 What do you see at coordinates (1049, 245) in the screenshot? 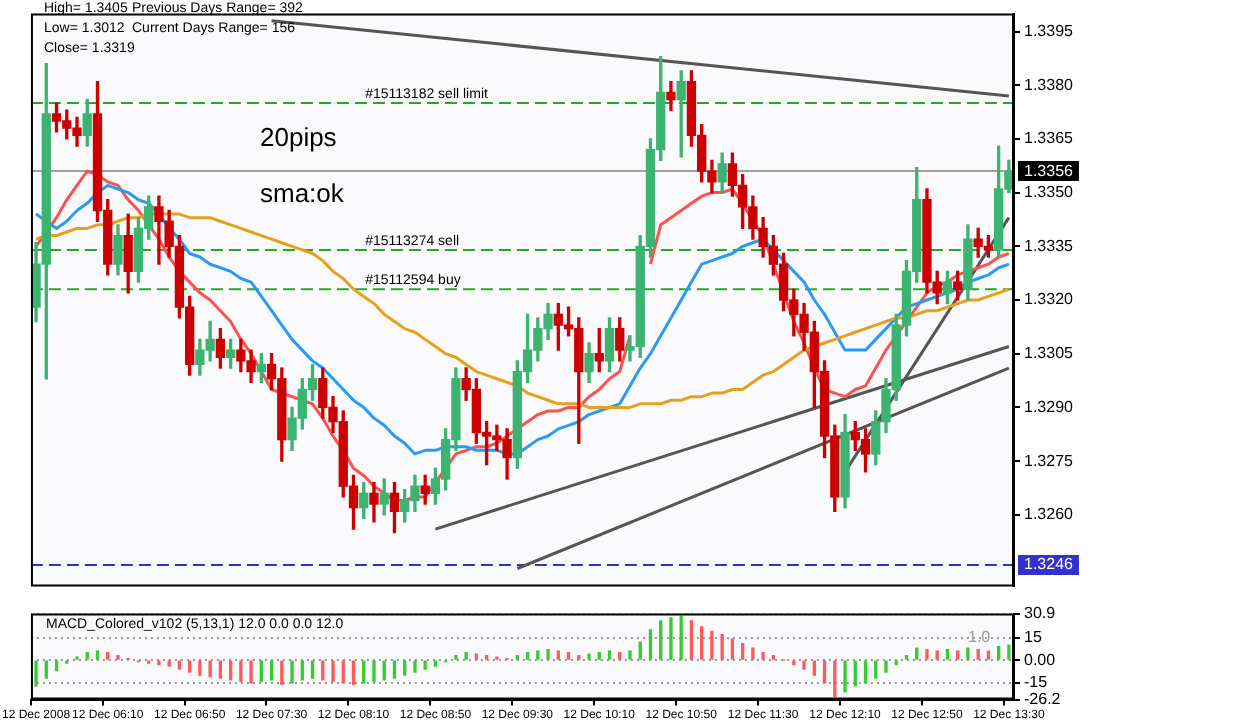
I see `y-tick-label: 1.3335` at bounding box center [1049, 245].